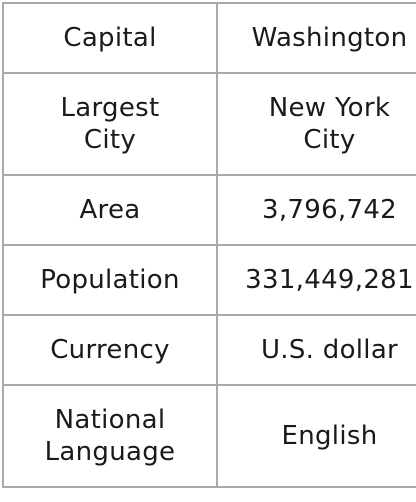 This screenshot has height=502, width=416. I want to click on row-label-capital: Capital, so click(110, 38).